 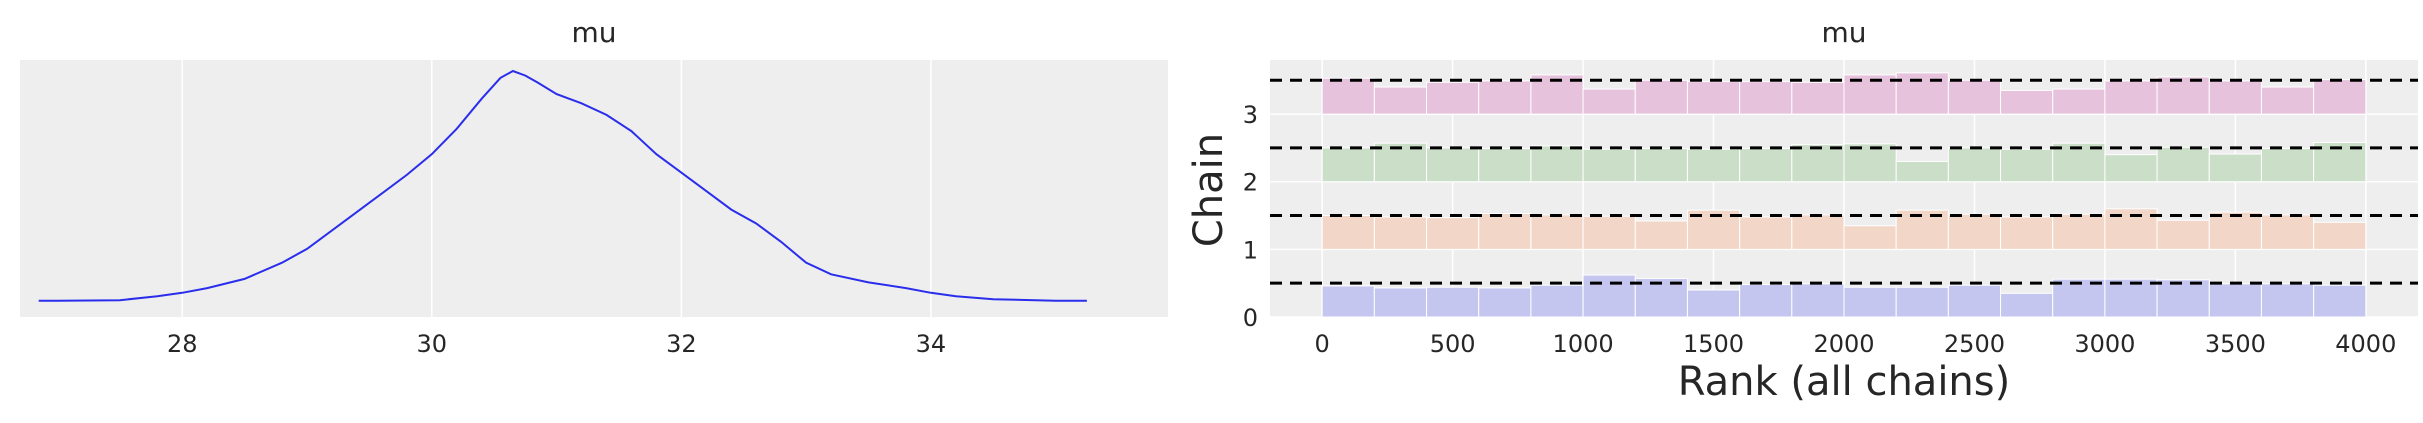 What do you see at coordinates (1713, 344) in the screenshot?
I see `rank-x-tick-label: 1500` at bounding box center [1713, 344].